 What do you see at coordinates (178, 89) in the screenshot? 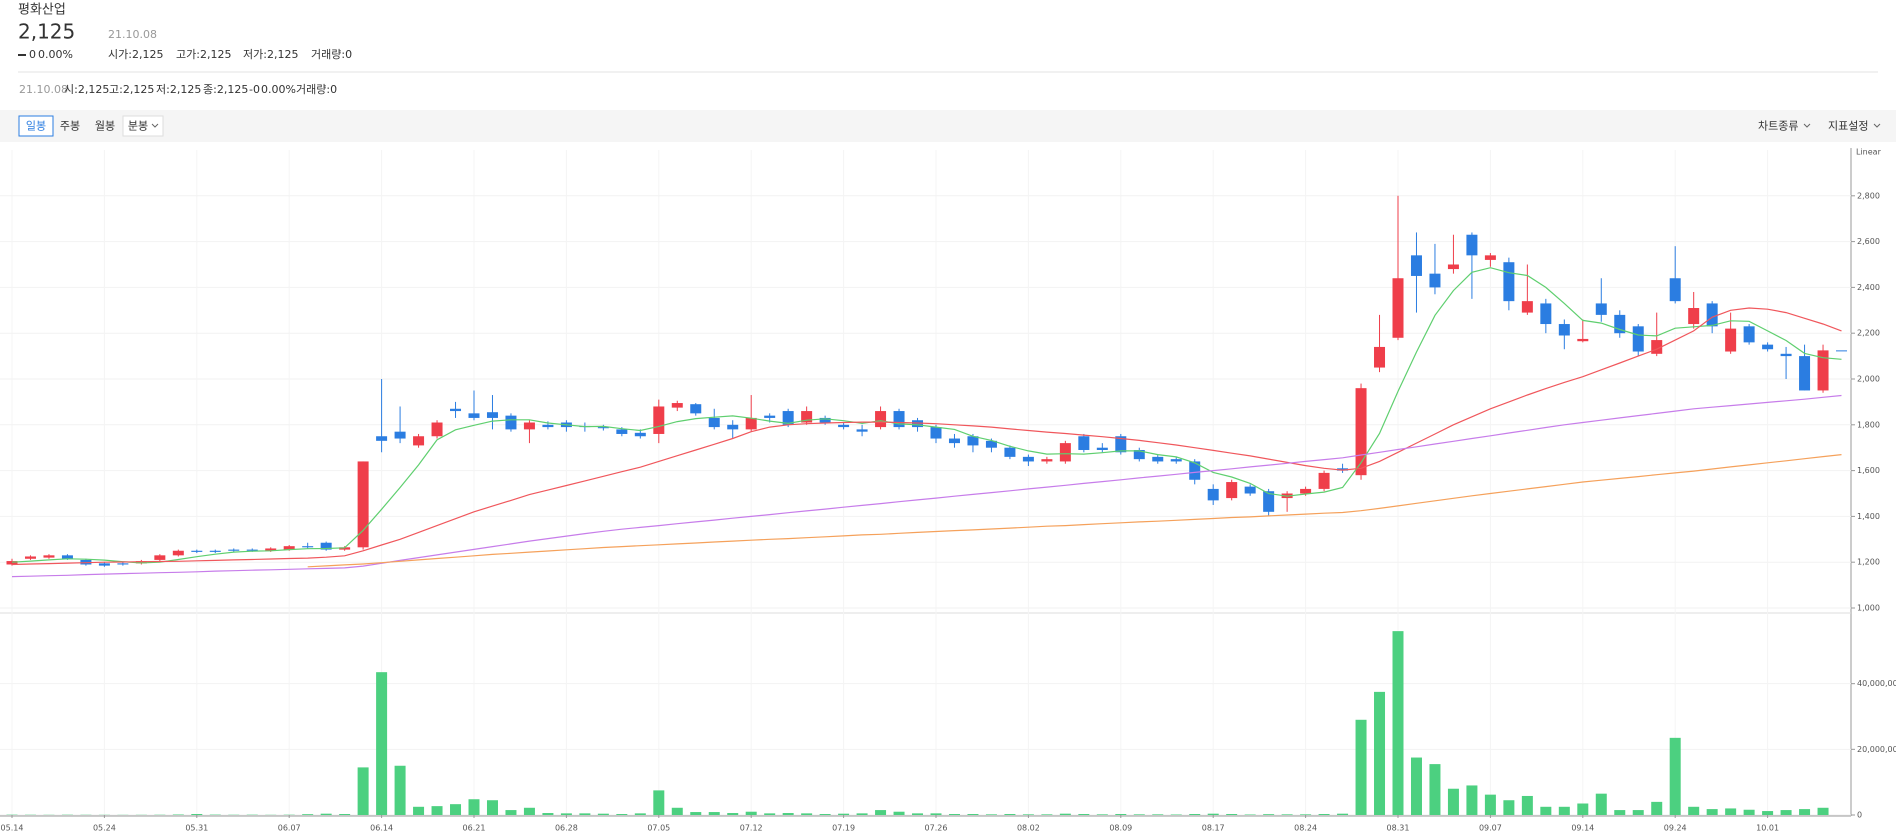
I see `summary-low: 저:2,125` at bounding box center [178, 89].